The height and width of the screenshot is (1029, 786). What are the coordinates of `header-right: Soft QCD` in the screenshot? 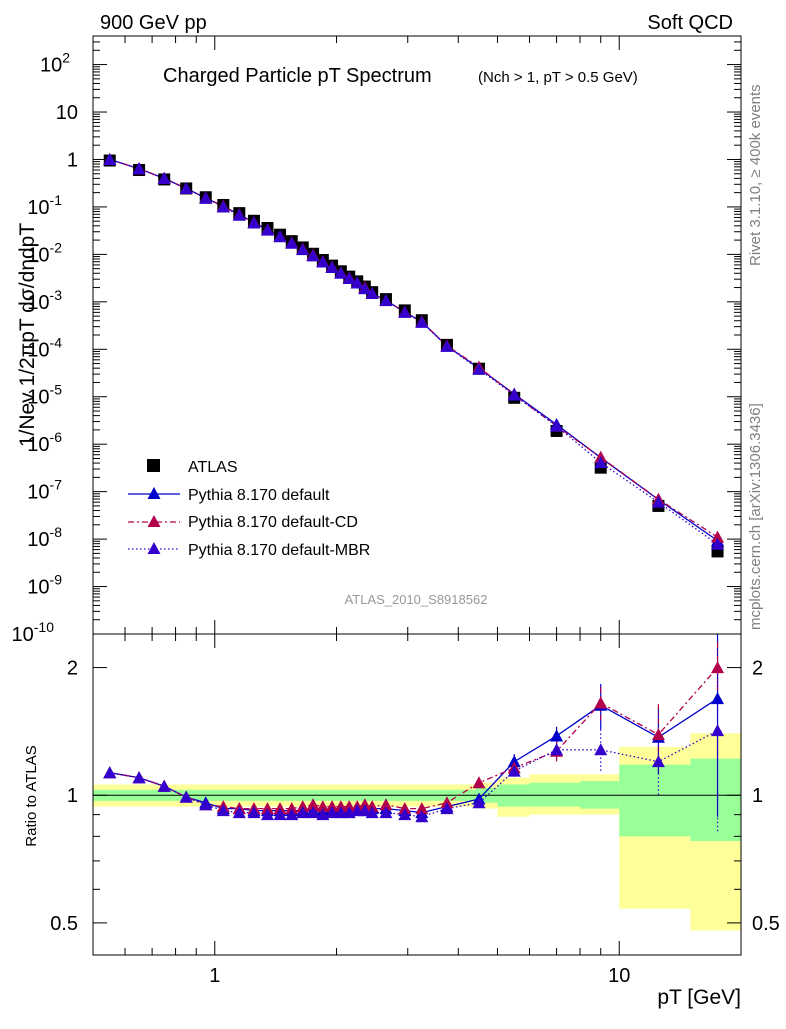 It's located at (690, 23).